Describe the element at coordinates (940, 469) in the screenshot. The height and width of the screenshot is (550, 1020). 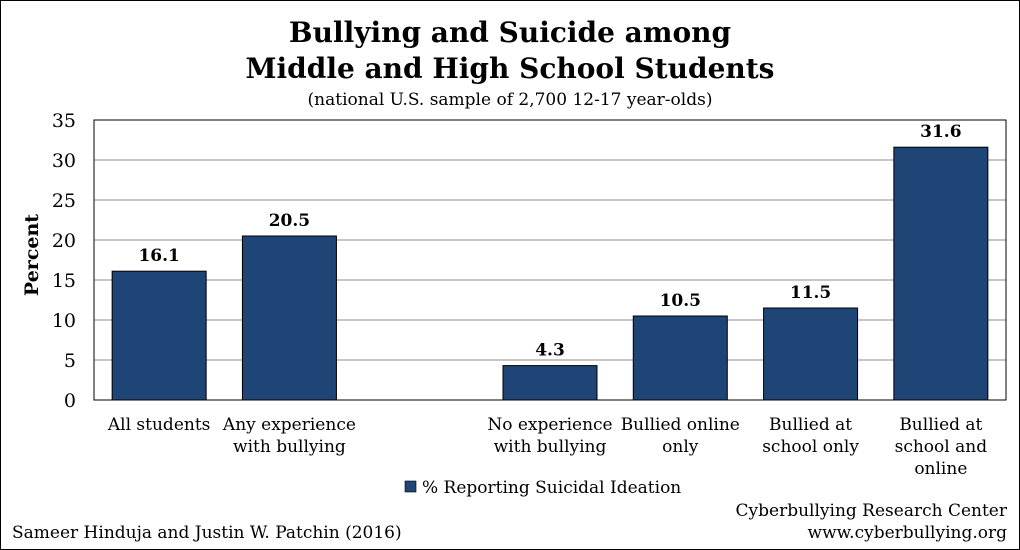
I see `x-tick-label: online` at that location.